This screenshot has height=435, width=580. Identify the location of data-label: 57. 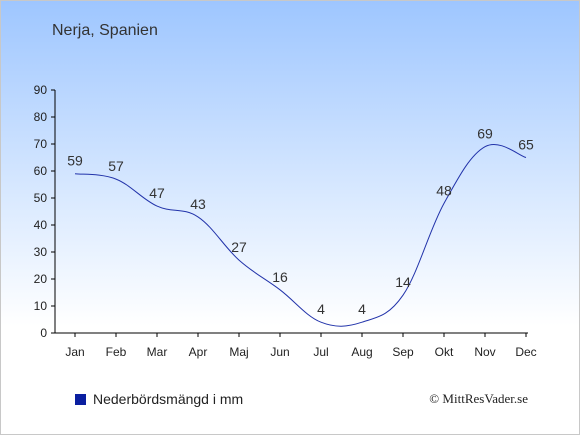
(116, 166).